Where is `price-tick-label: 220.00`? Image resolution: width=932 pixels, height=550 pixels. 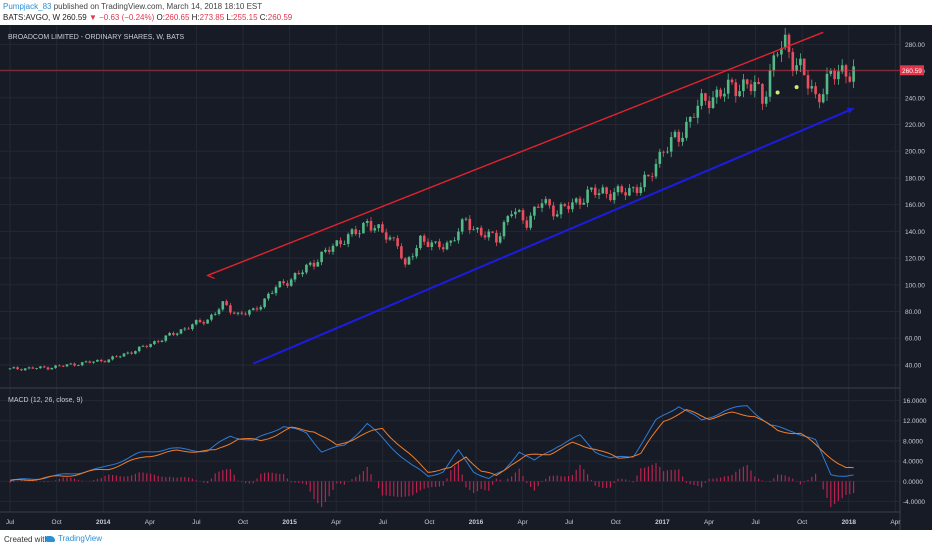
price-tick-label: 220.00 is located at coordinates (915, 125).